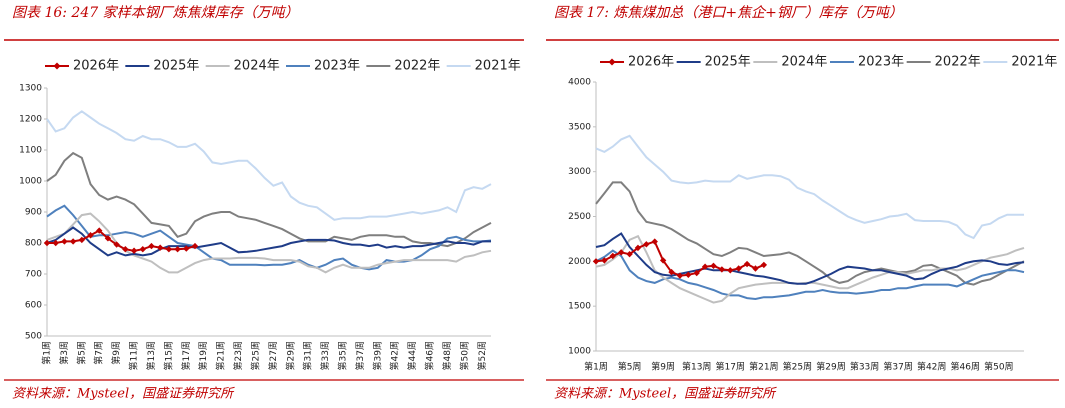  Describe the element at coordinates (412, 355) in the screenshot. I see `x-tick-label: 第44周` at that location.